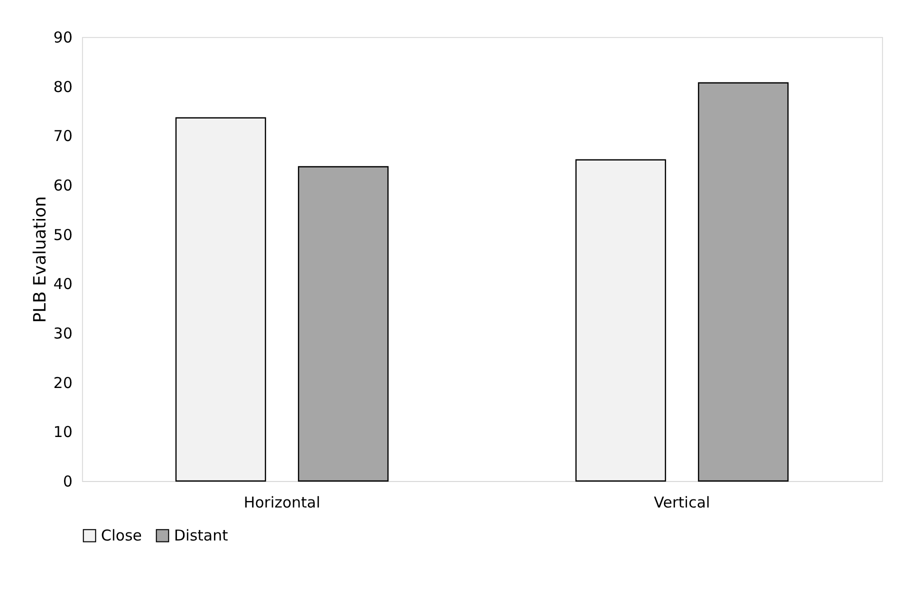  Describe the element at coordinates (121, 535) in the screenshot. I see `legend-label: Close` at that location.